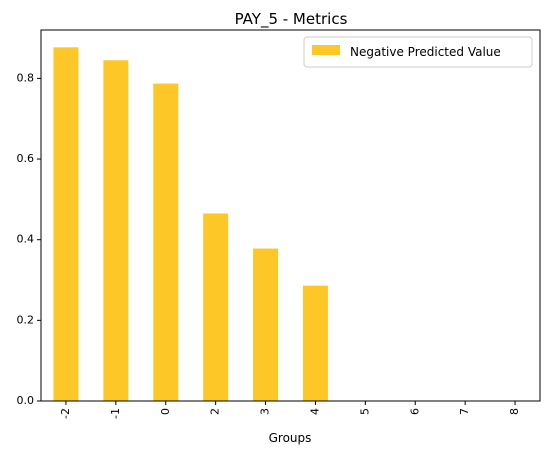 The width and height of the screenshot is (547, 454). What do you see at coordinates (26, 158) in the screenshot?
I see `y-tick-label: 0.6` at bounding box center [26, 158].